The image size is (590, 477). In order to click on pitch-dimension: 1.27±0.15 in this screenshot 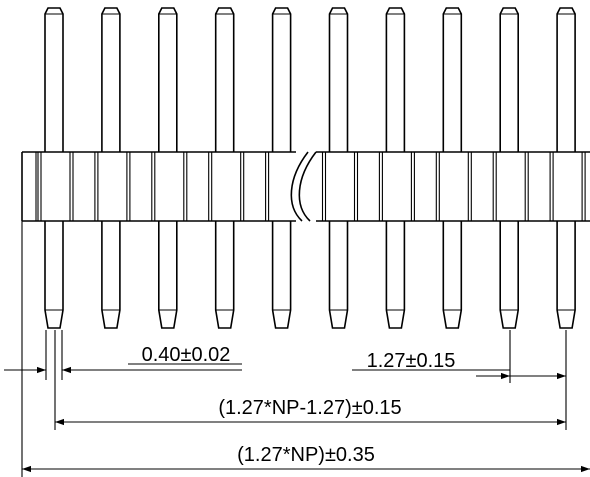, I will do `click(411, 361)`.